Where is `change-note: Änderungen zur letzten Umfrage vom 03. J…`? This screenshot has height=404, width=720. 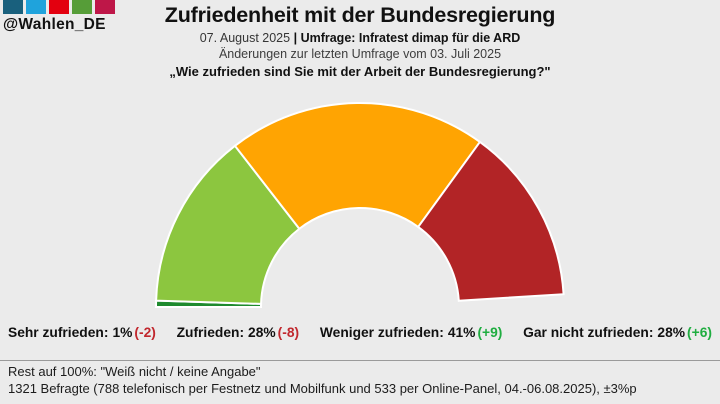 change-note: Änderungen zur letzten Umfrage vom 03. J… is located at coordinates (360, 53).